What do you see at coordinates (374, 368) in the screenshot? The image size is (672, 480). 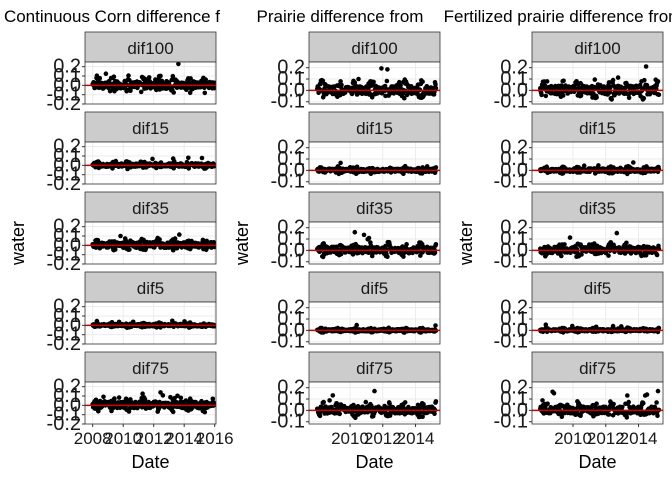 I see `facet-label: dif75` at bounding box center [374, 368].